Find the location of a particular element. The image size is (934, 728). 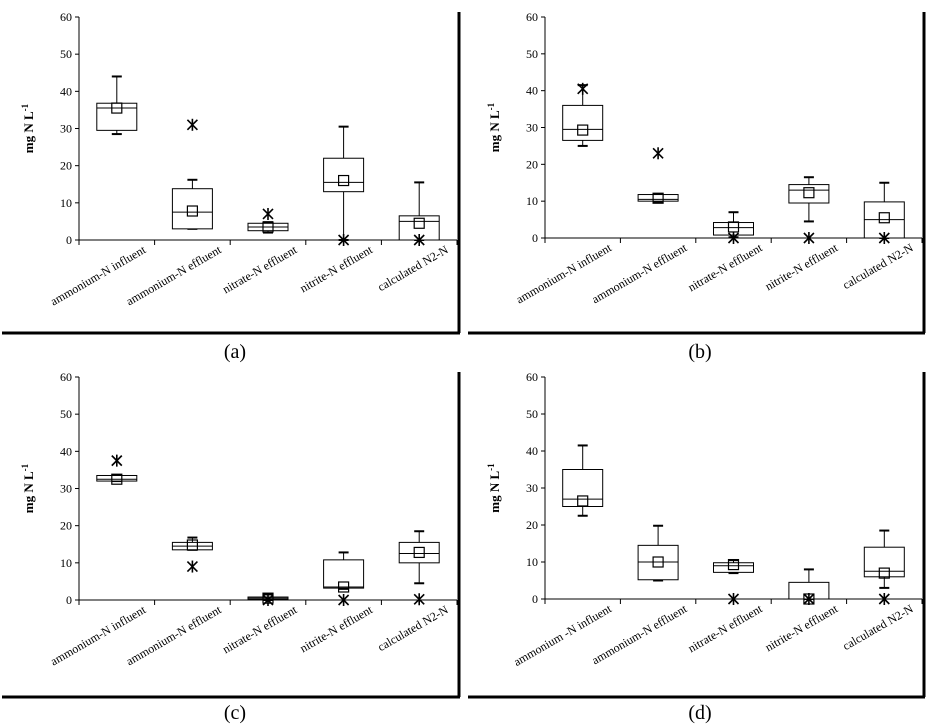

panel-label: (d) is located at coordinates (699, 713).